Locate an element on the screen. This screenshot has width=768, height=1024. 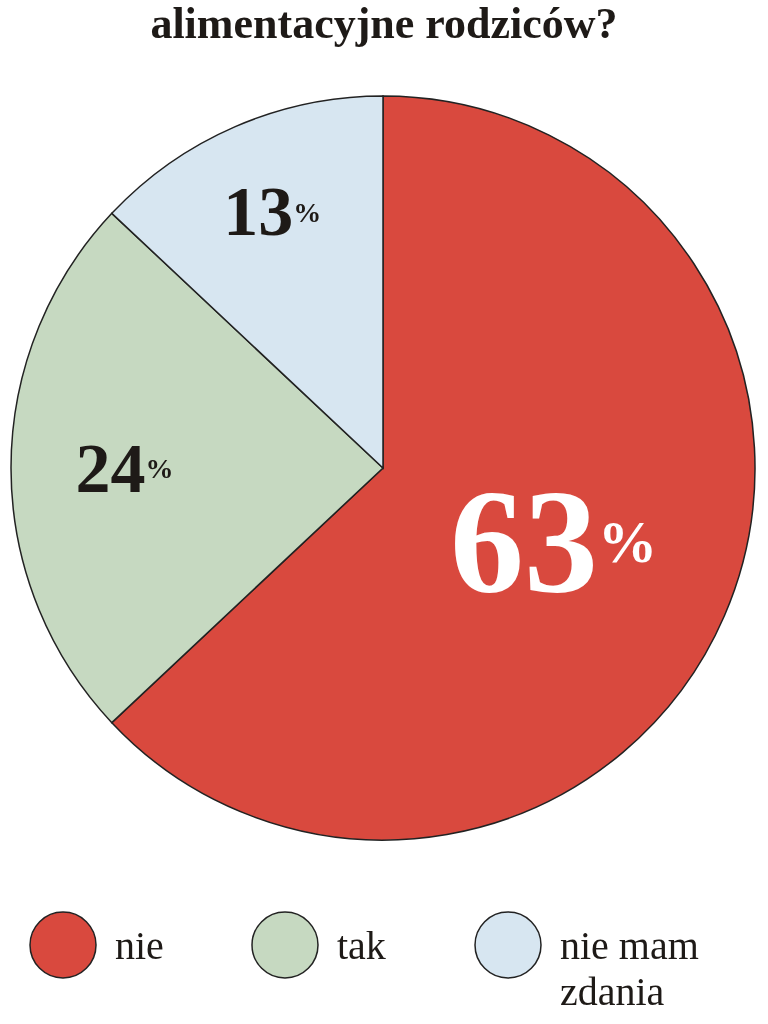
legend-label: tak is located at coordinates (361, 945).